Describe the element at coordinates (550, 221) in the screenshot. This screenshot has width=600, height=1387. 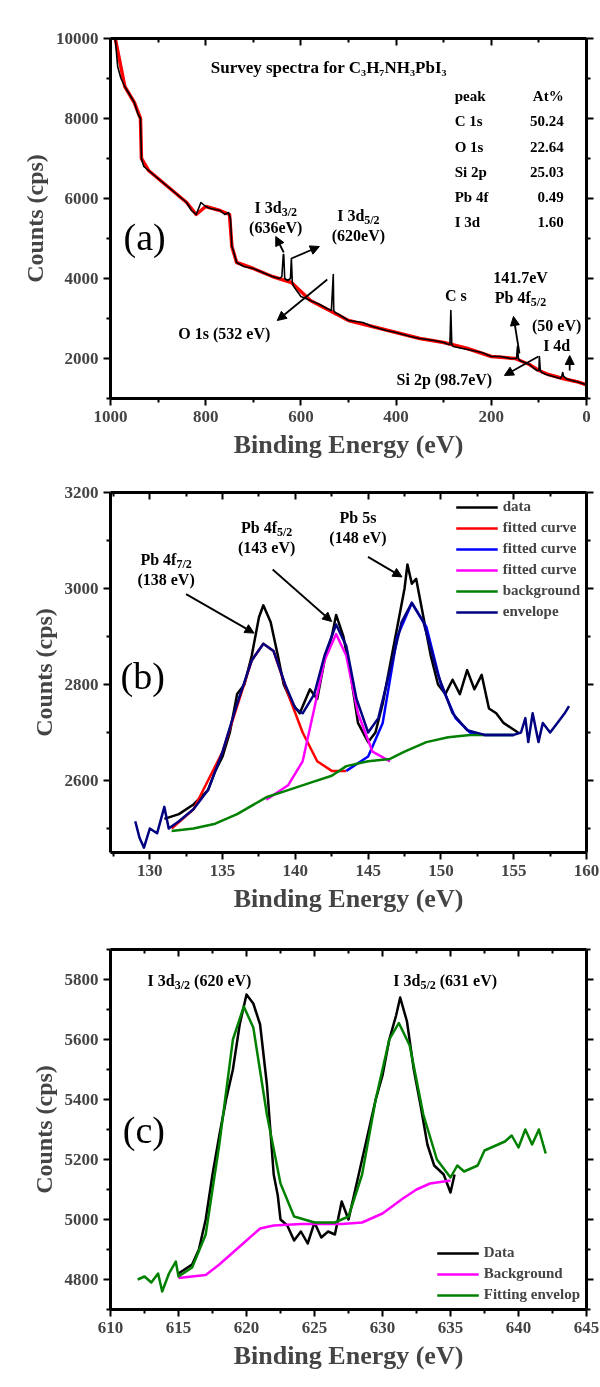
I see `annotation: 1.60` at that location.